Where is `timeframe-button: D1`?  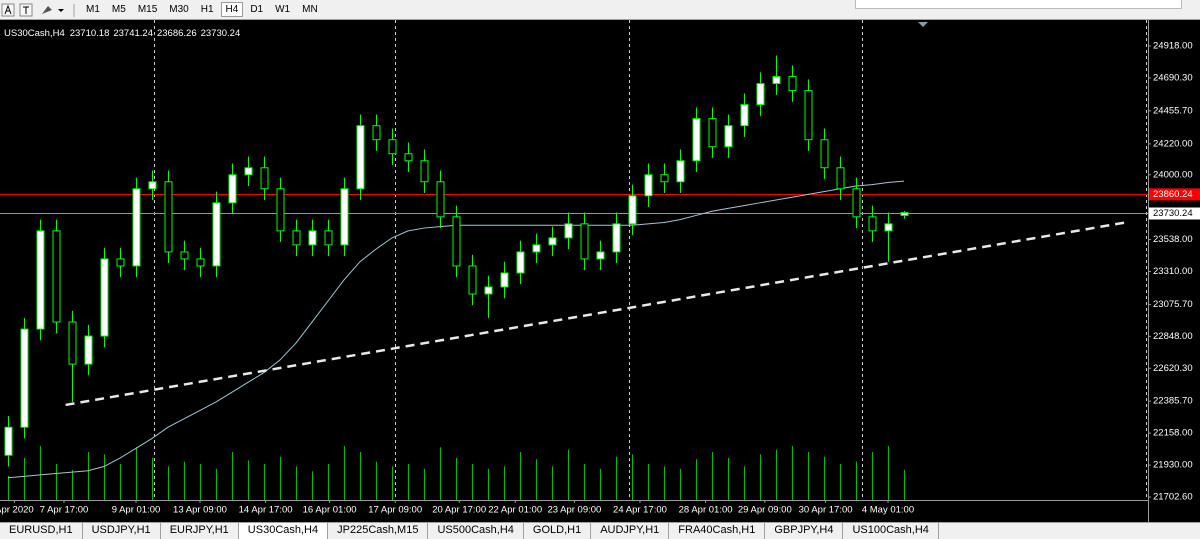
timeframe-button: D1 is located at coordinates (257, 9).